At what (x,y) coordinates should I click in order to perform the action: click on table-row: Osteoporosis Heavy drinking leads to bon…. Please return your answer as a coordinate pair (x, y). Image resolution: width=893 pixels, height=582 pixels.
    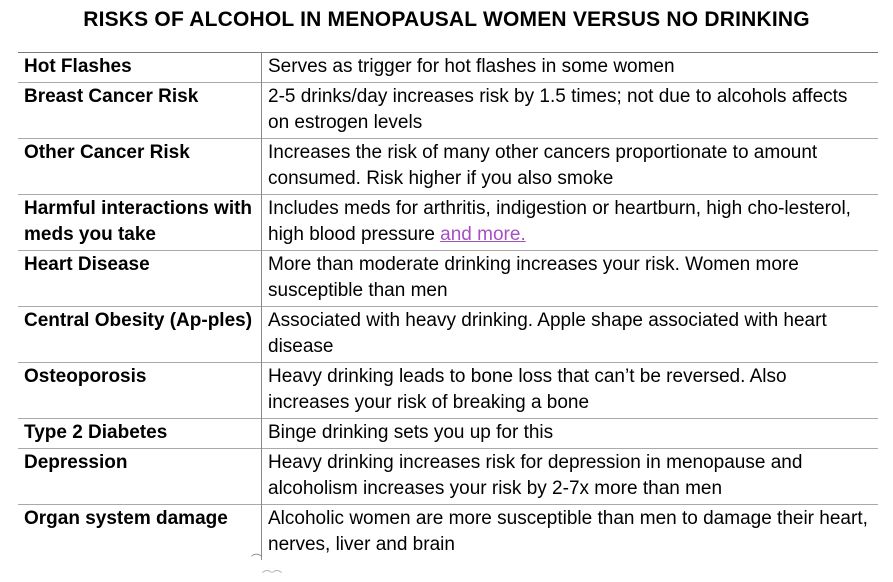
    Looking at the image, I should click on (448, 390).